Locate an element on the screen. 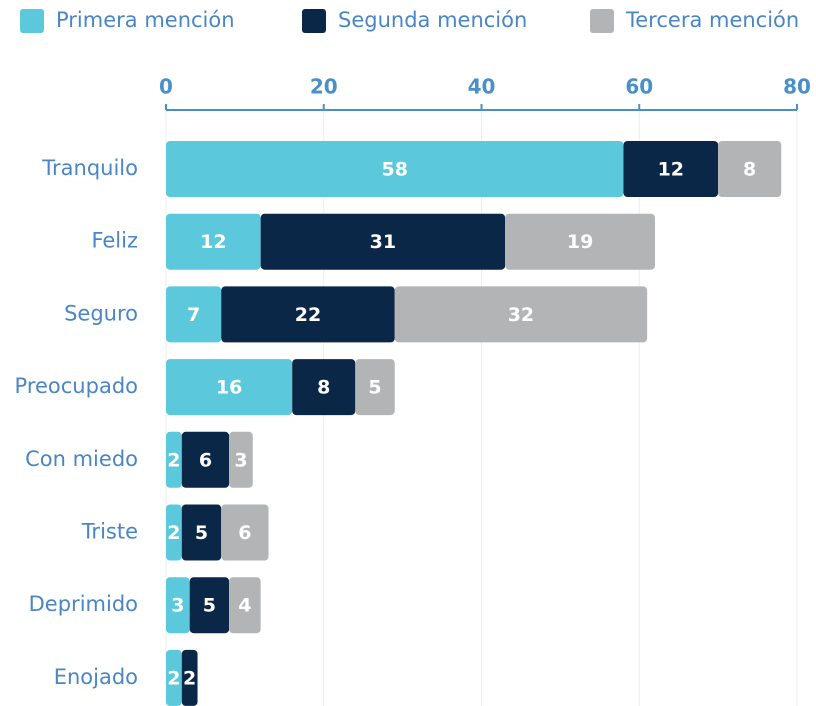 The image size is (816, 706). legend-label: Primera mención is located at coordinates (145, 20).